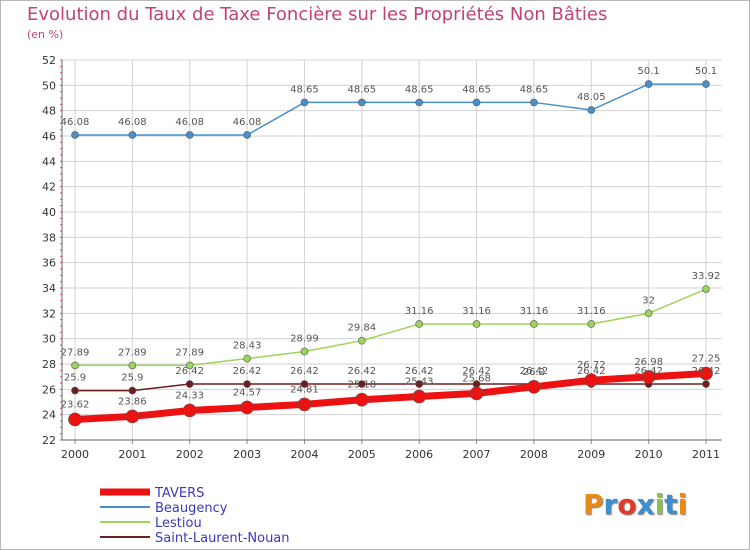 The width and height of the screenshot is (750, 550). Describe the element at coordinates (706, 454) in the screenshot. I see `x-tick-label: 2011` at that location.